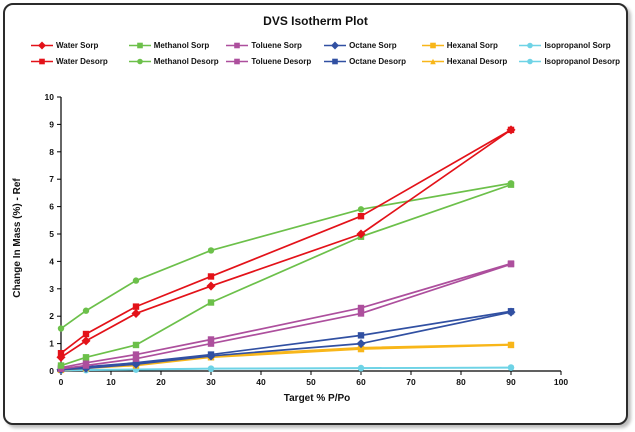 Image resolution: width=635 pixels, height=432 pixels. What do you see at coordinates (51, 152) in the screenshot?
I see `svg-text: 8` at bounding box center [51, 152].